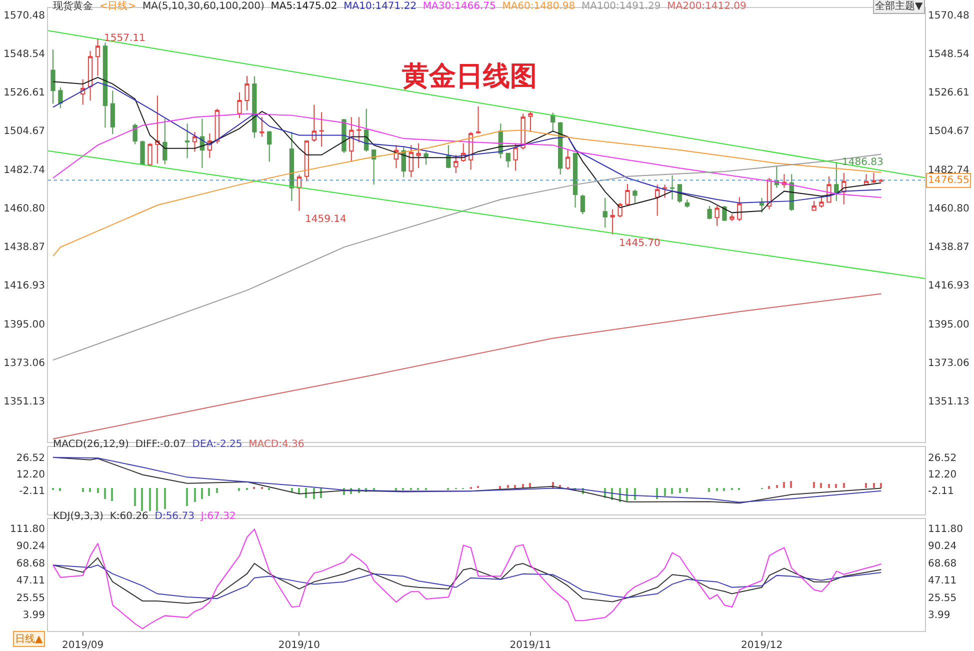 The height and width of the screenshot is (651, 974). Describe the element at coordinates (299, 645) in the screenshot. I see `x-tick-label: 2019/10` at that location.